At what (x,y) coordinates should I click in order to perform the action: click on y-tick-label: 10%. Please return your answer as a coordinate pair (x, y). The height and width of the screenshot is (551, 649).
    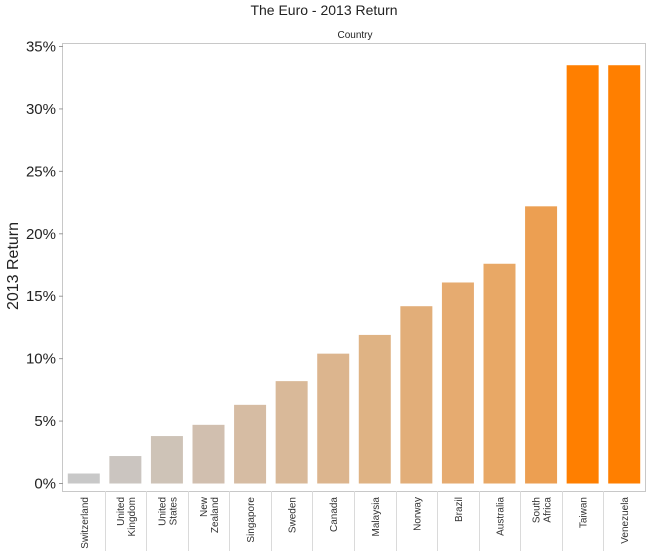
    Looking at the image, I should click on (41, 359).